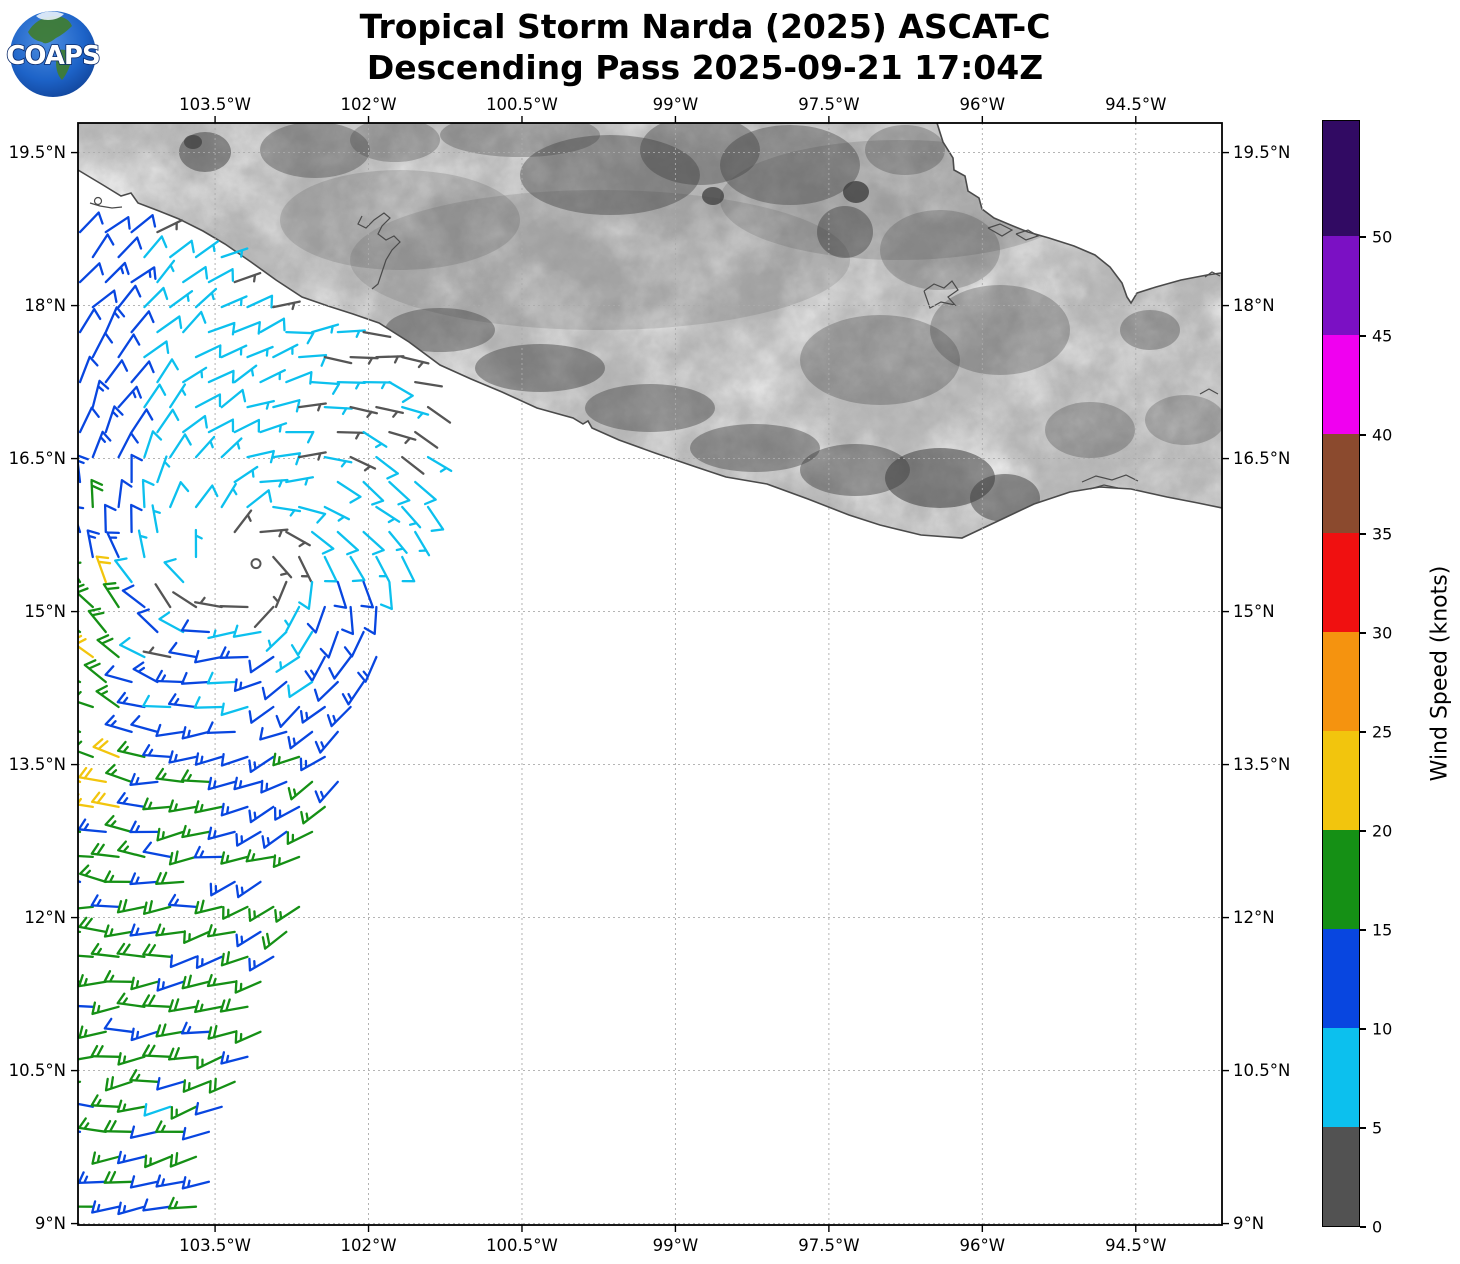 The width and height of the screenshot is (1460, 1264). What do you see at coordinates (37, 152) in the screenshot?
I see `y-tick-label-left: 19.5°N` at bounding box center [37, 152].